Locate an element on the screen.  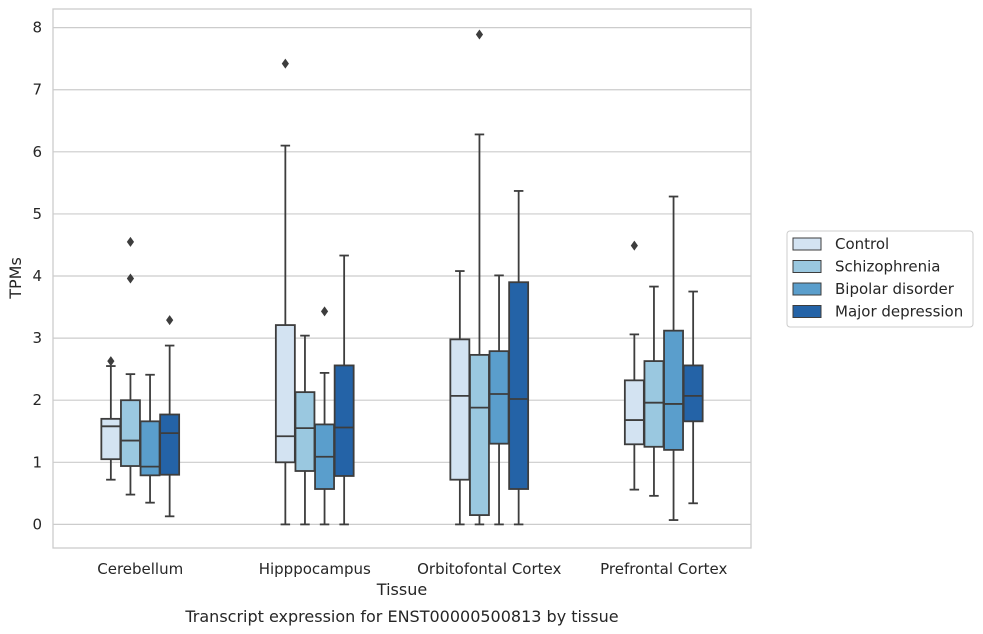
legend-label: Schizophrenia is located at coordinates (887, 267).